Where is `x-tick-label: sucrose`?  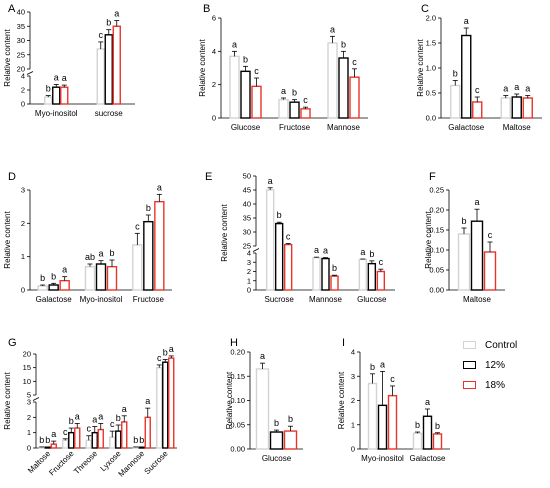
x-tick-label: sucrose is located at coordinates (109, 113).